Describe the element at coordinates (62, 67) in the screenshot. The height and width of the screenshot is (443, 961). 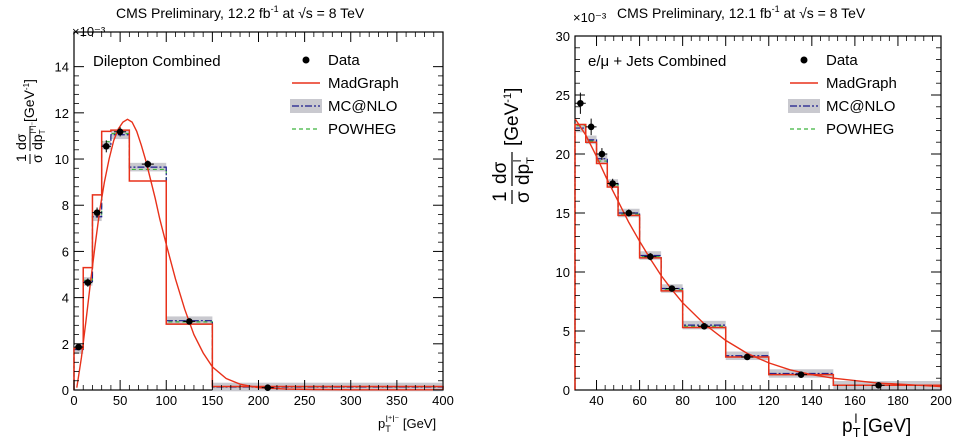
I see `left-y-tick-label-7: 14` at that location.